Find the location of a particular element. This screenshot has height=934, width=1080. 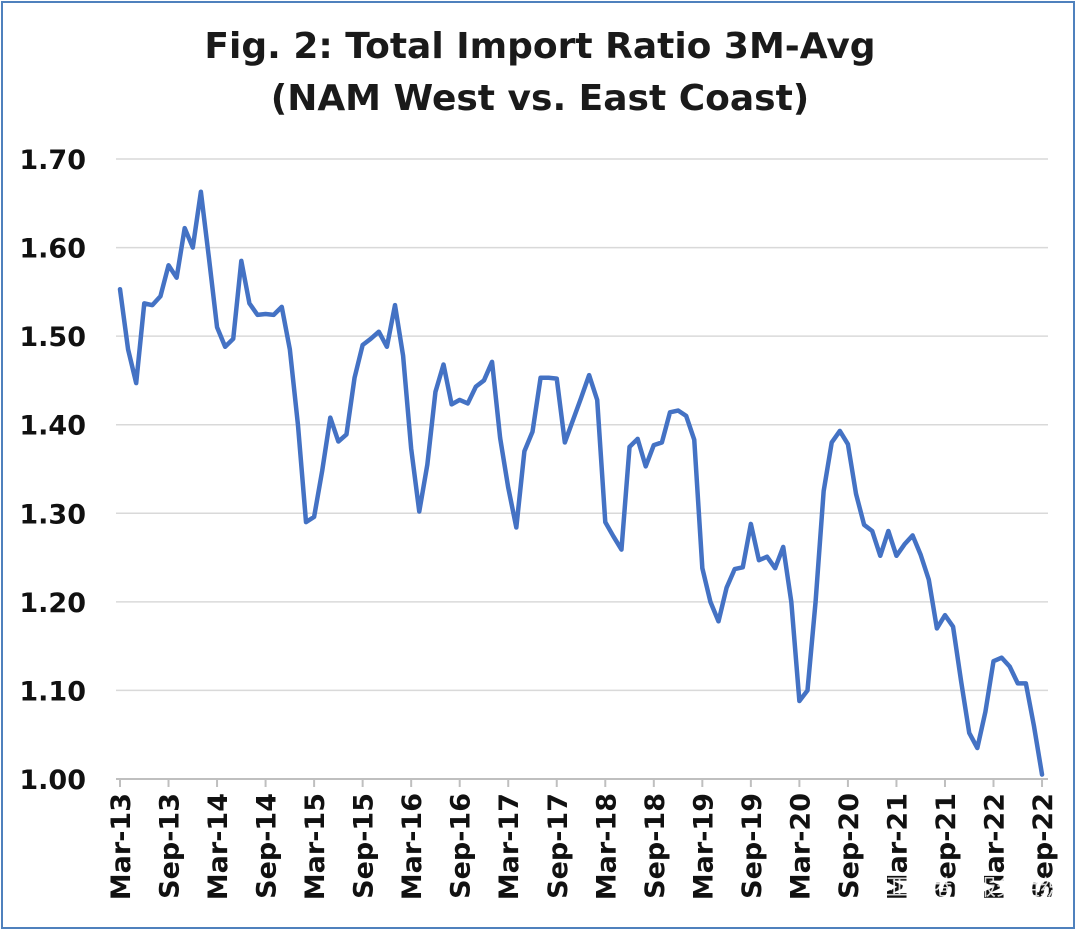

x-tick-label: Mar-16 is located at coordinates (412, 846).